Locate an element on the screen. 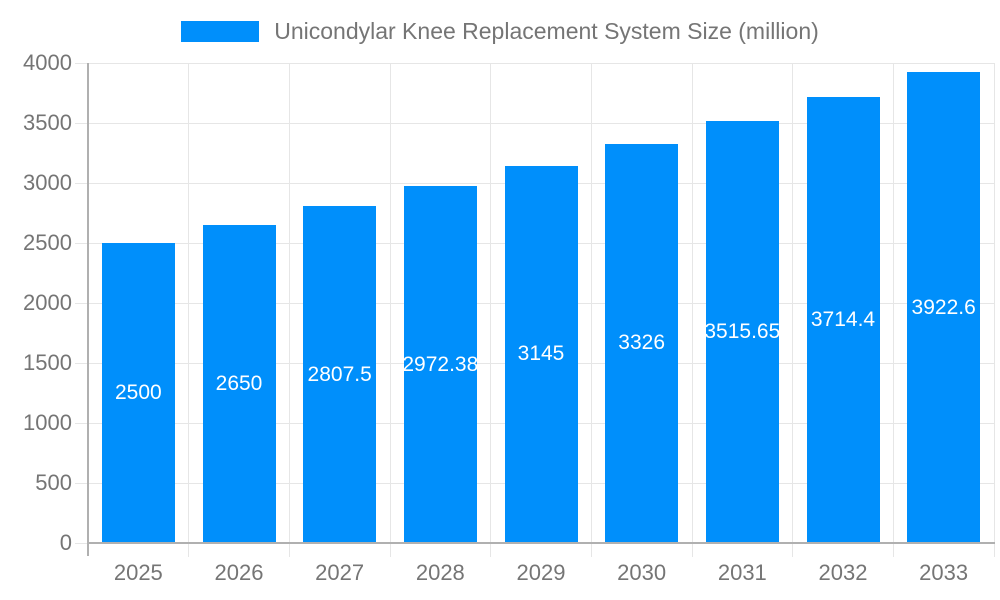 This screenshot has width=1000, height=600. y-axis-tick-label: 3000 is located at coordinates (47, 182).